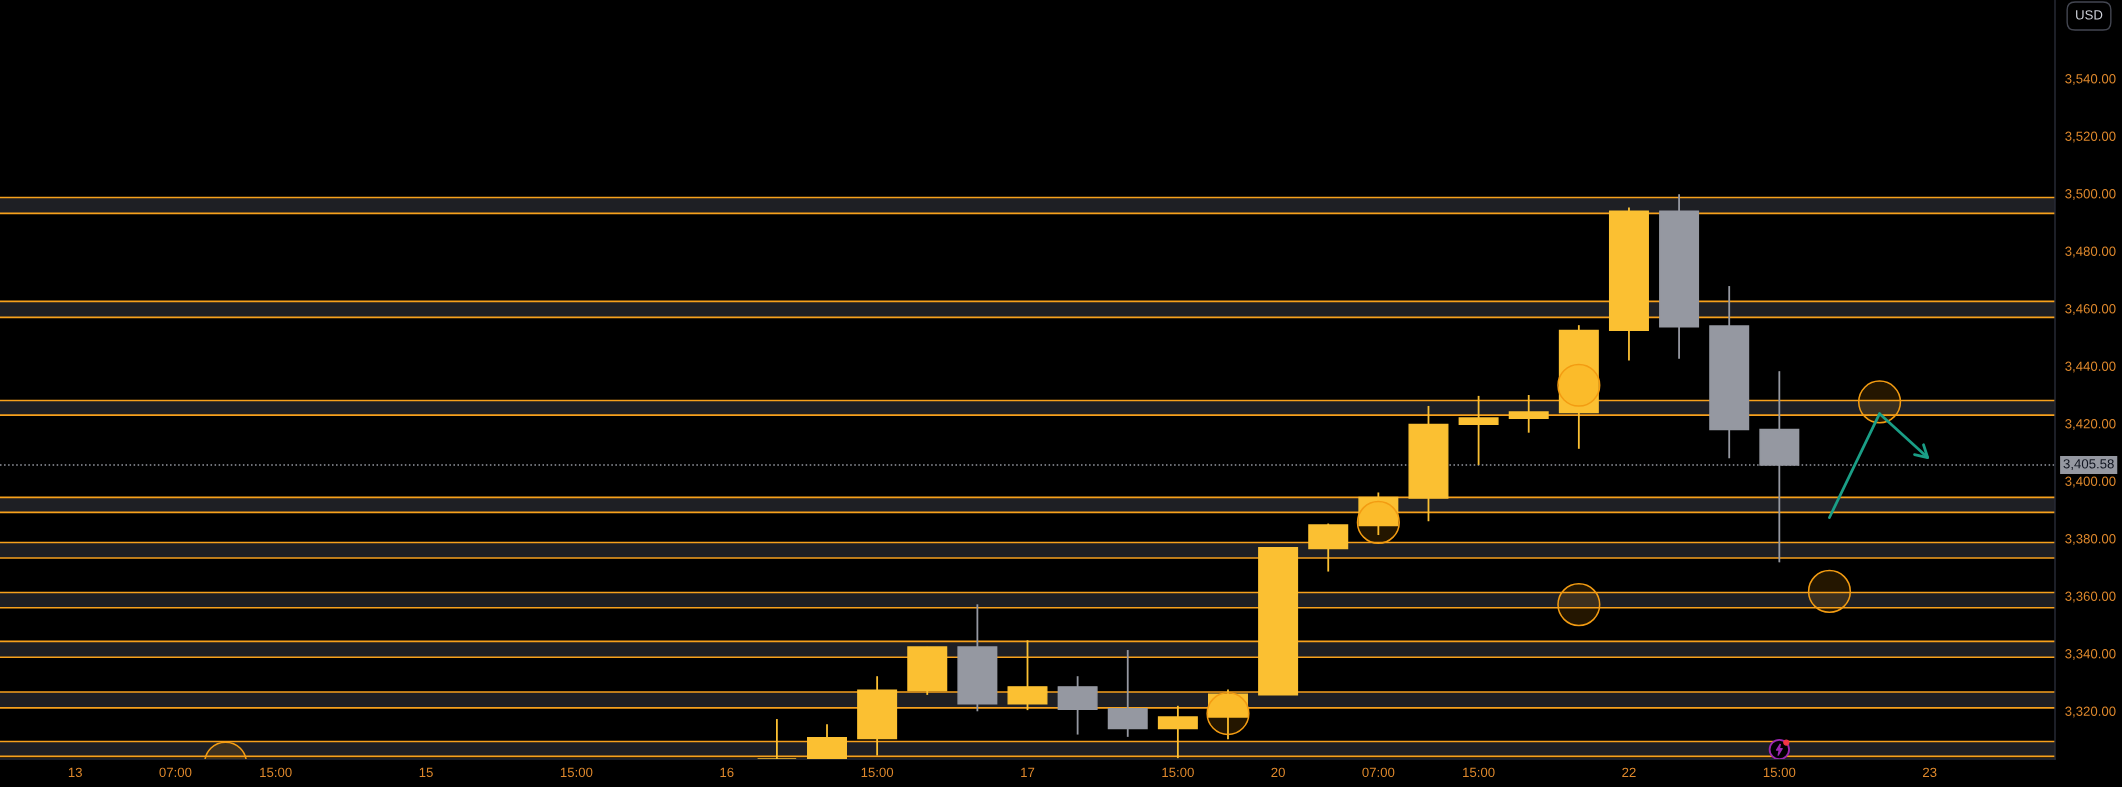  Describe the element at coordinates (2088, 465) in the screenshot. I see `ref-line-label: 3,405.58` at that location.